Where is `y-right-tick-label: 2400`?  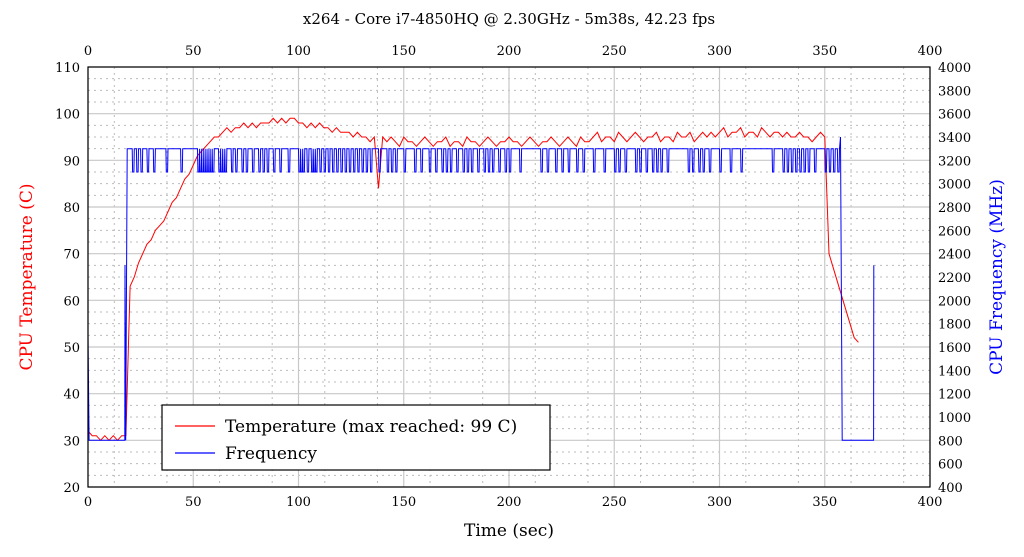
y-right-tick-label: 2400 is located at coordinates (954, 255).